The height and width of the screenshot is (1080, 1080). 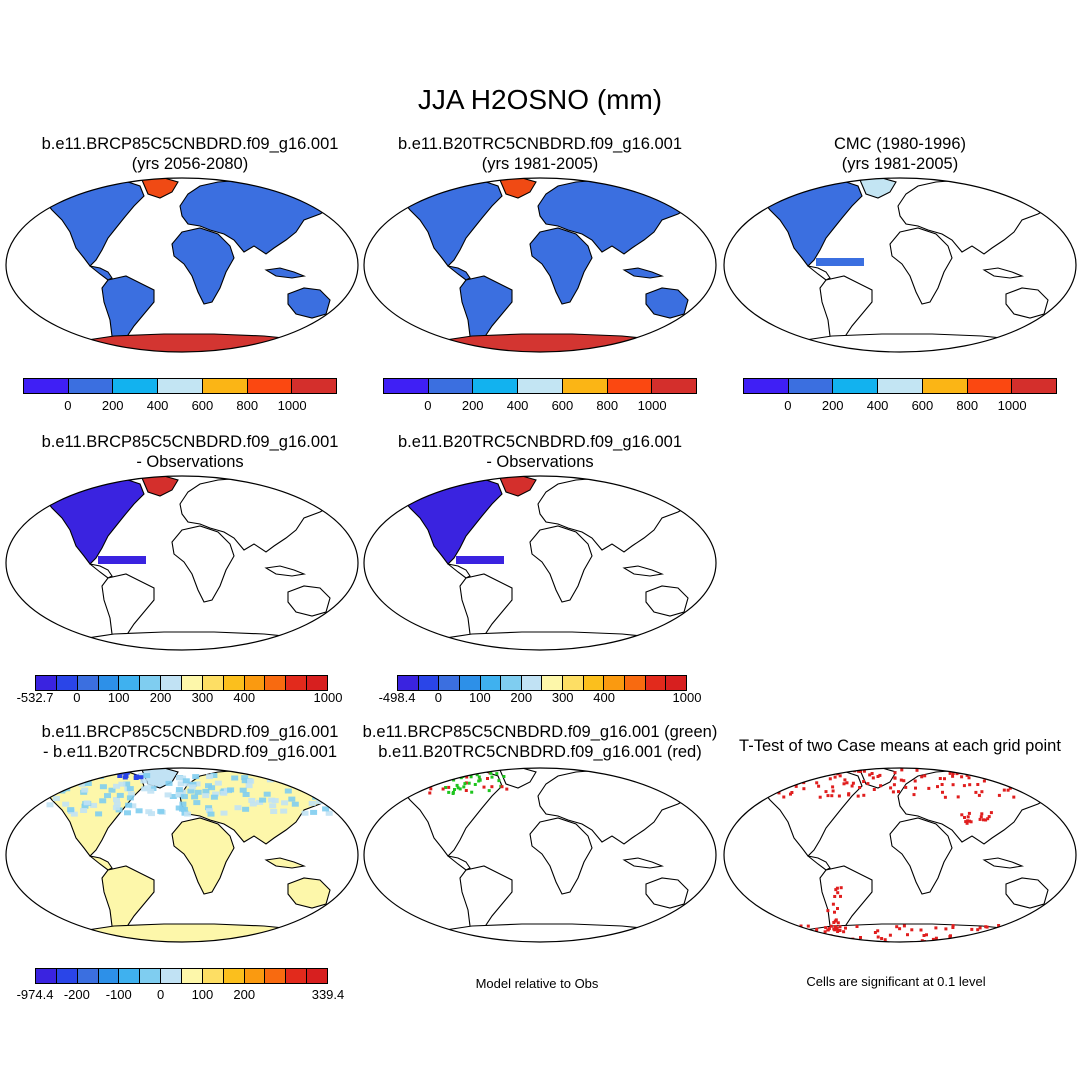 I want to click on colorbar-tick-label: 200, so click(x=832, y=405).